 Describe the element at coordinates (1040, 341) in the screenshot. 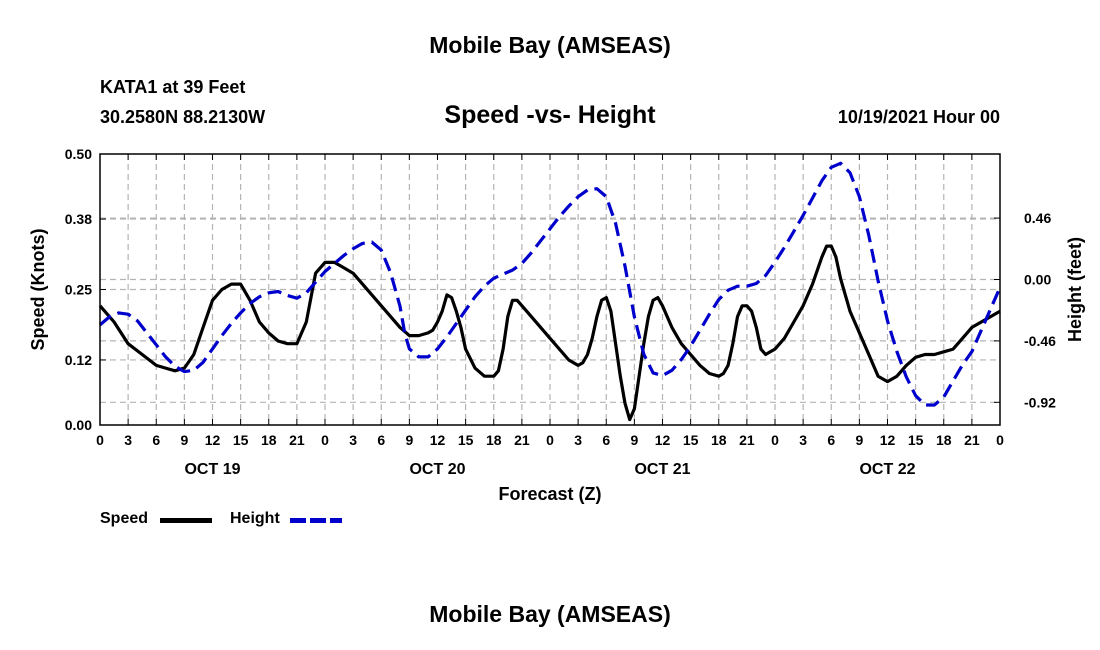

I see `y-right-tick-label: -0.46` at that location.